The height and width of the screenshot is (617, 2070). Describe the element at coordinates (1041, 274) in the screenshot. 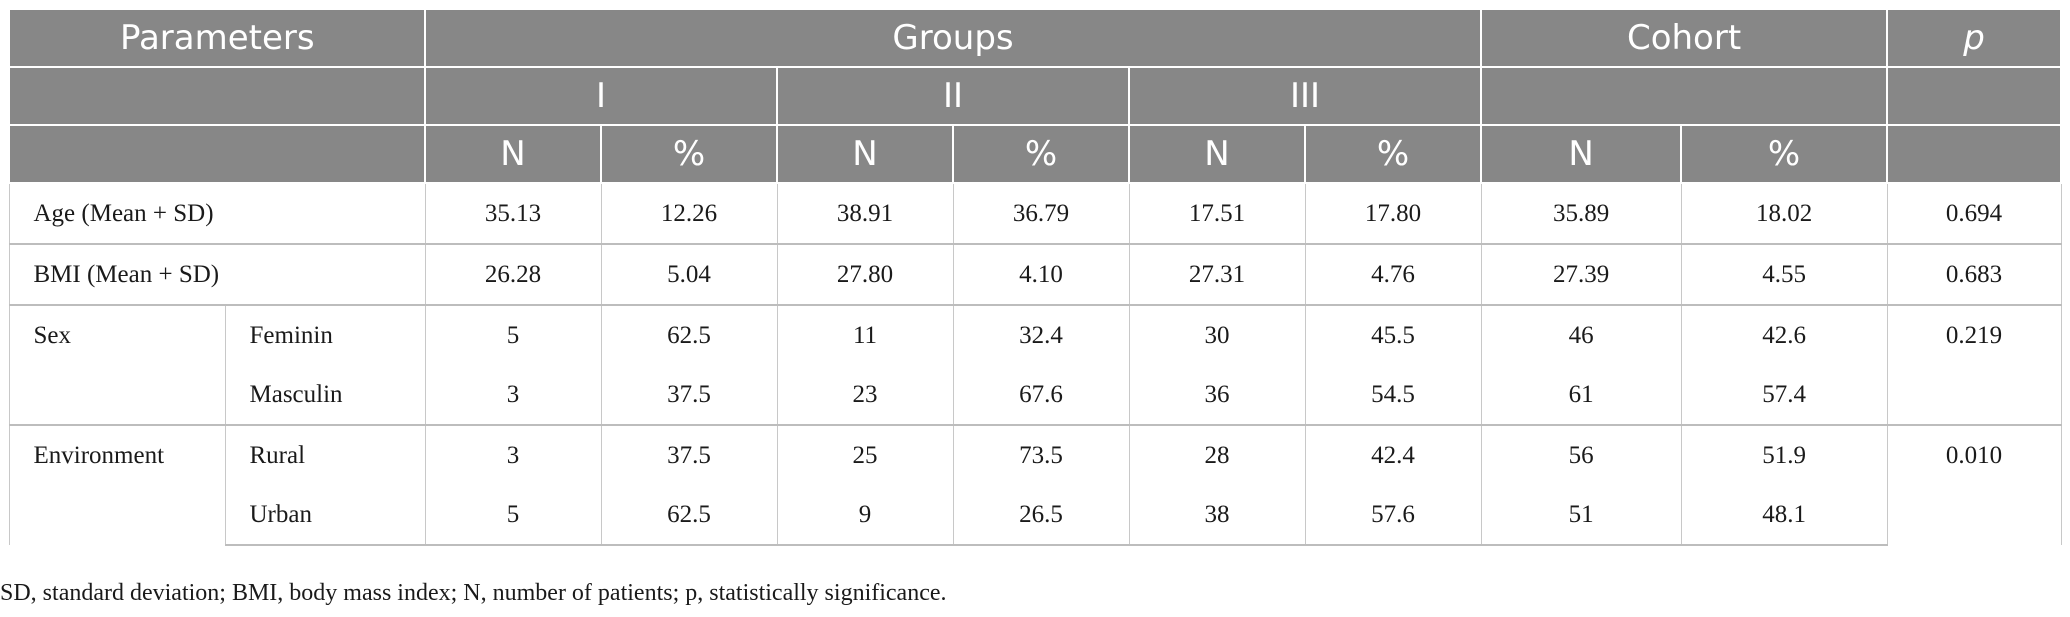

I see `cell: 4.10` at that location.